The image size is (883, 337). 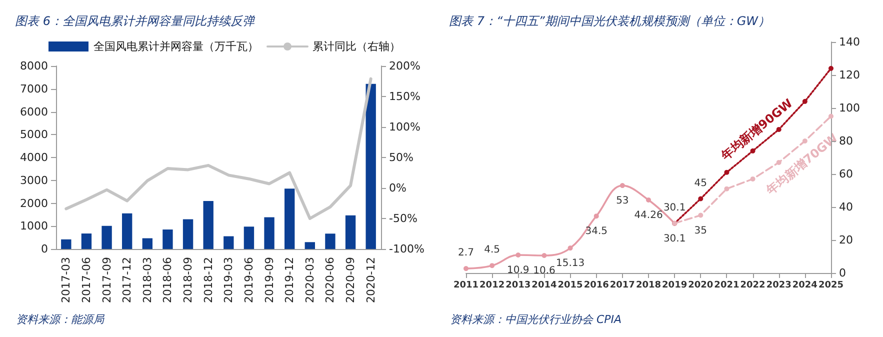 I want to click on x-tick-label: 2017-03, so click(x=66, y=280).